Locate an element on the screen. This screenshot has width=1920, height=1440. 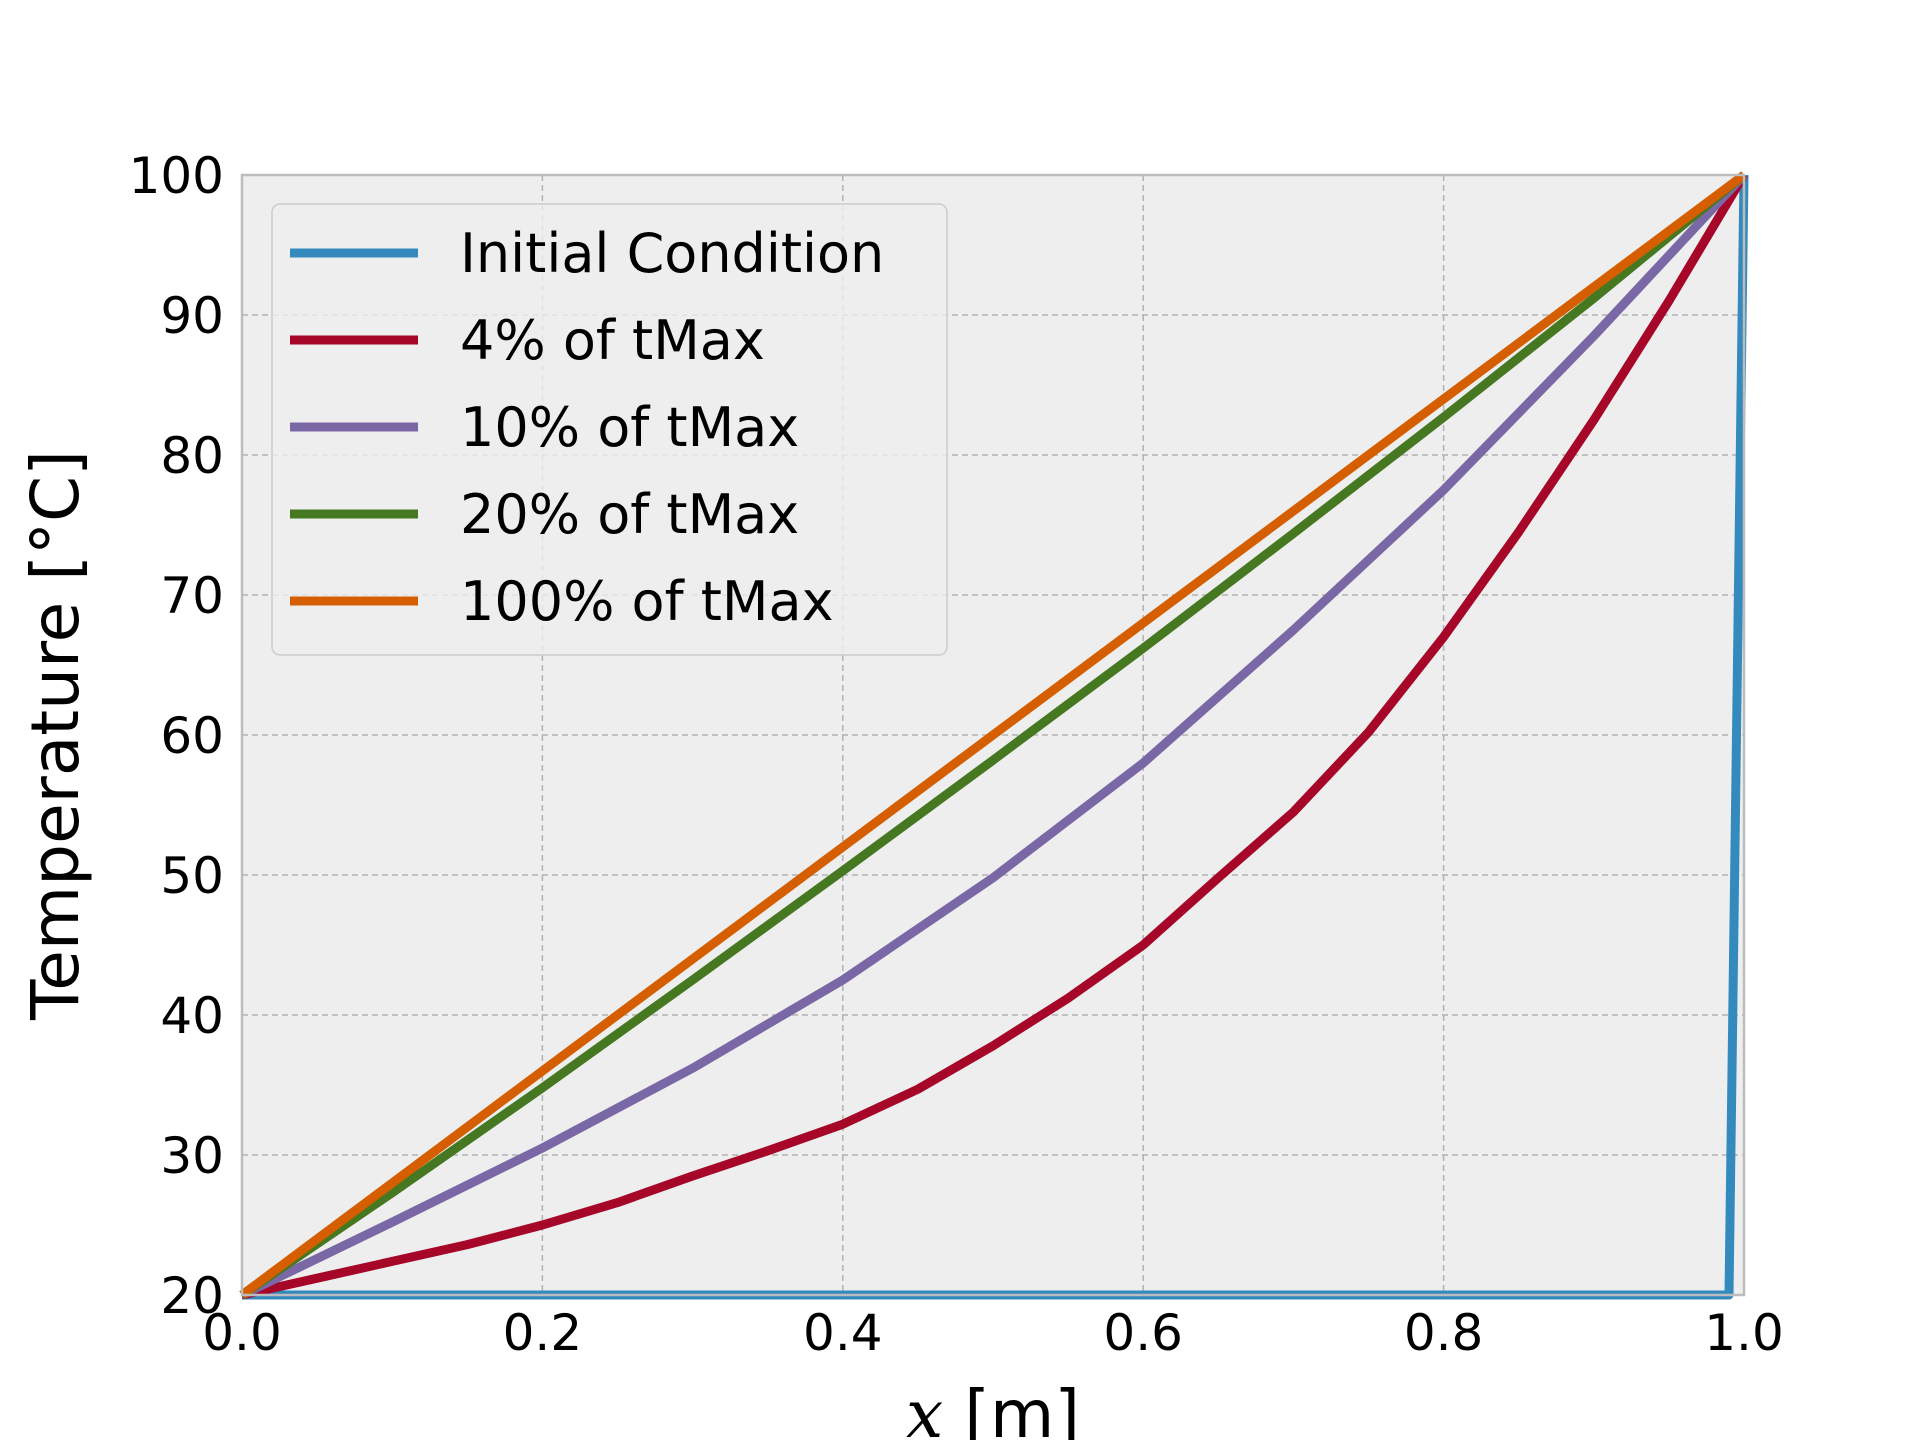
legend-label: 100% of tMax is located at coordinates (647, 601).